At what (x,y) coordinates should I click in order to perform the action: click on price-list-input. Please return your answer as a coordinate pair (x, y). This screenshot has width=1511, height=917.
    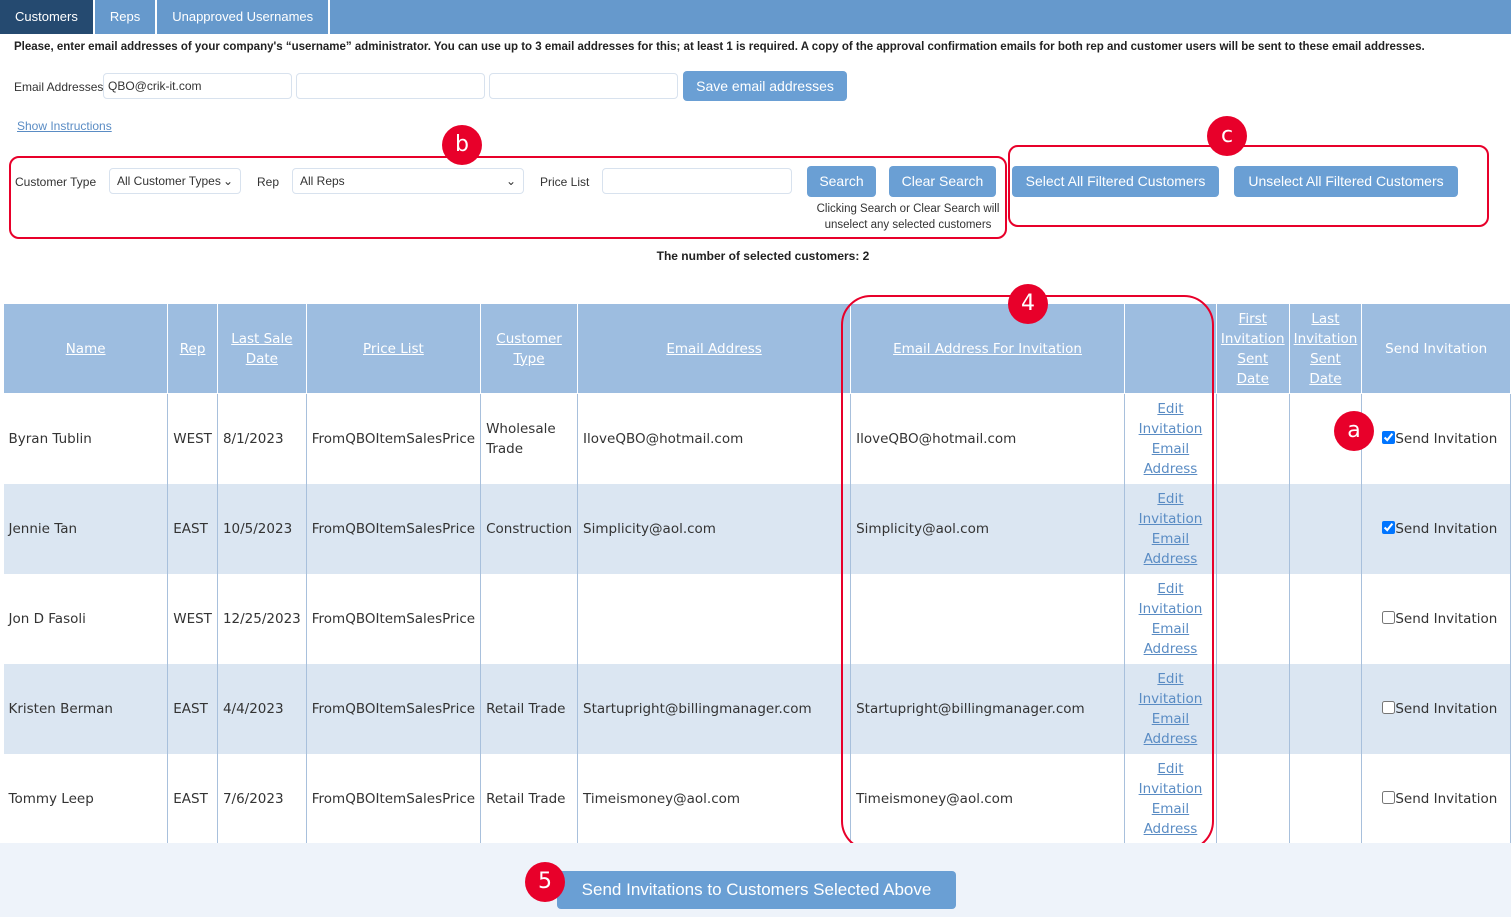
    Looking at the image, I should click on (697, 181).